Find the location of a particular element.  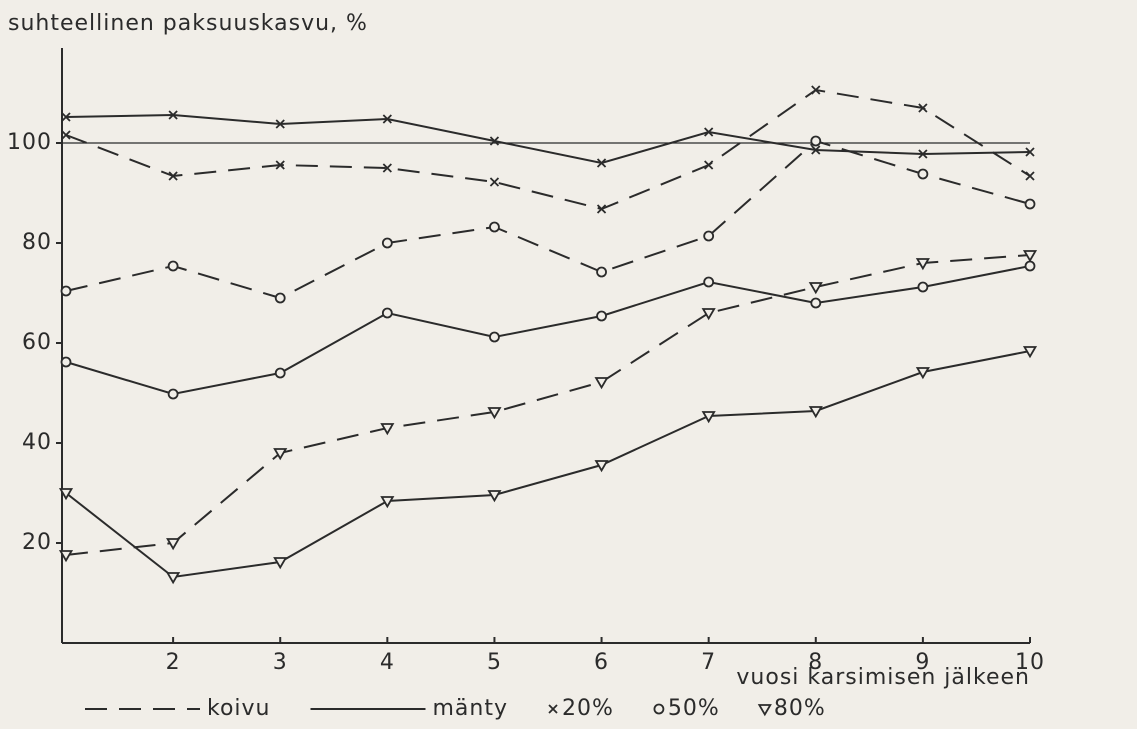

x-tick-label: 4 is located at coordinates (387, 662).